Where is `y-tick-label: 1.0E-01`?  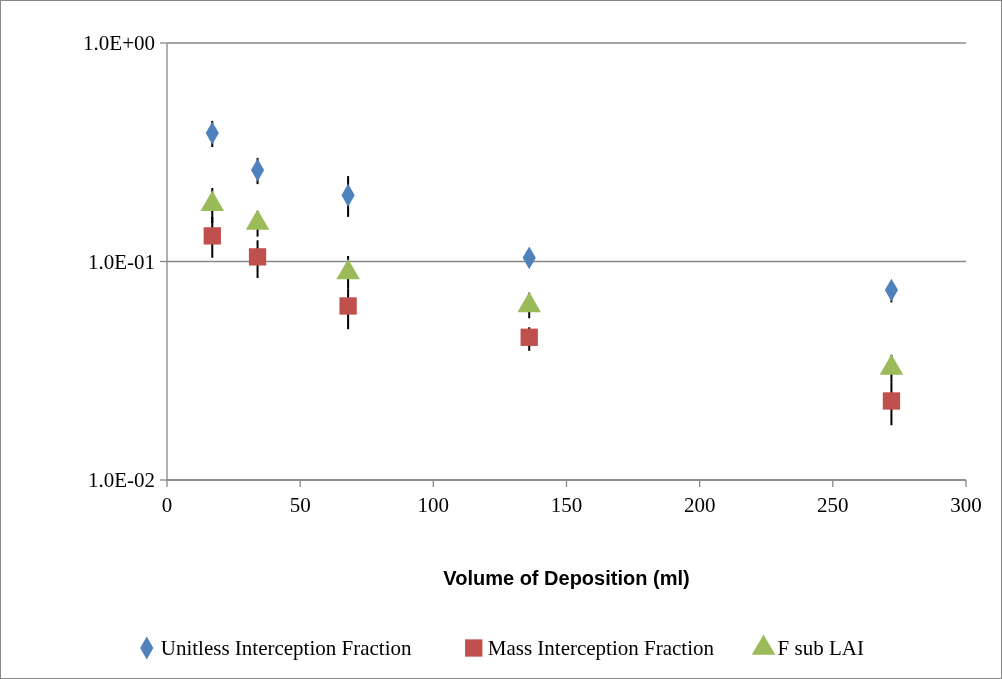
y-tick-label: 1.0E-01 is located at coordinates (121, 261).